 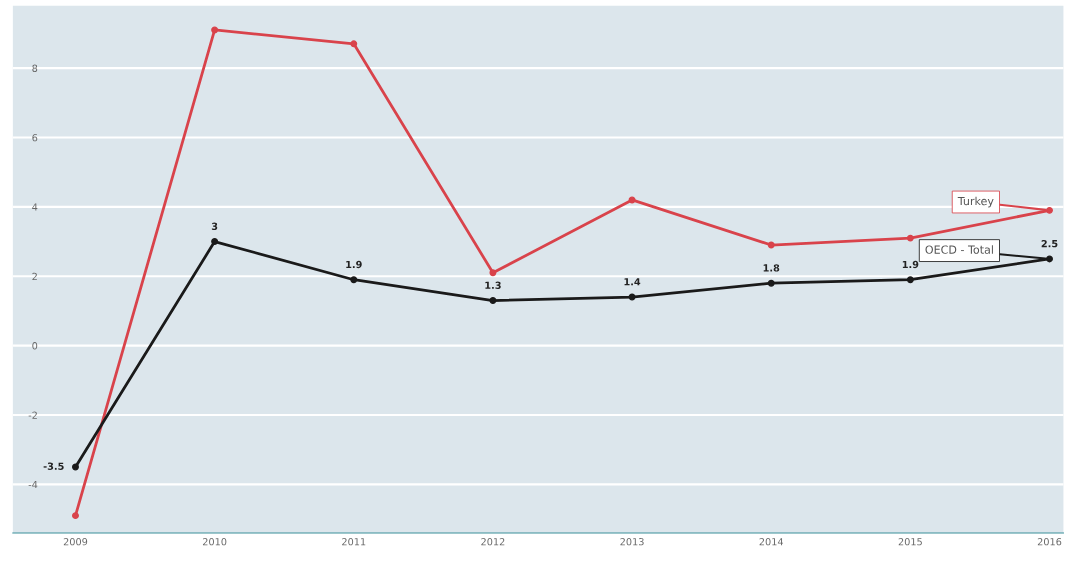 I want to click on data-label: 2.5, so click(x=1049, y=243).